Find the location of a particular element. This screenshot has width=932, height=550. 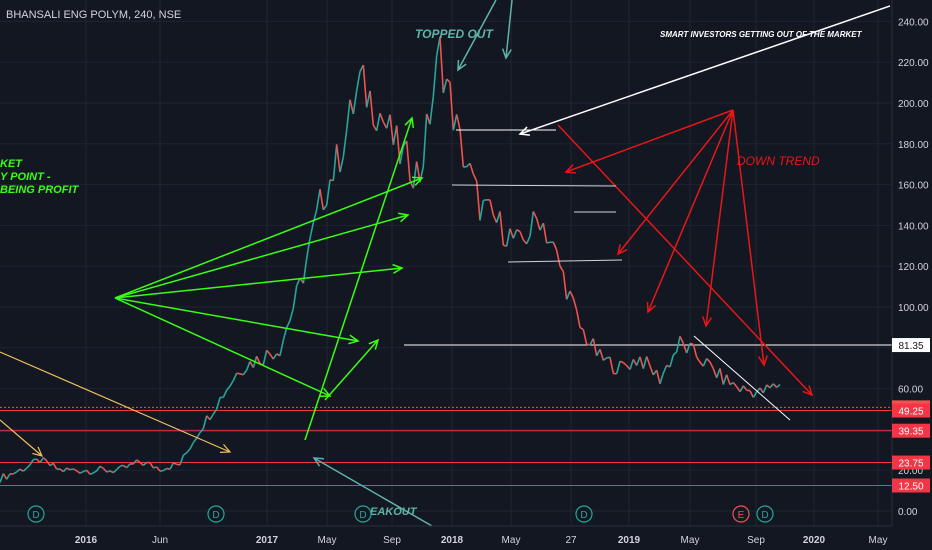

green-arrow-head is located at coordinates (409, 122).